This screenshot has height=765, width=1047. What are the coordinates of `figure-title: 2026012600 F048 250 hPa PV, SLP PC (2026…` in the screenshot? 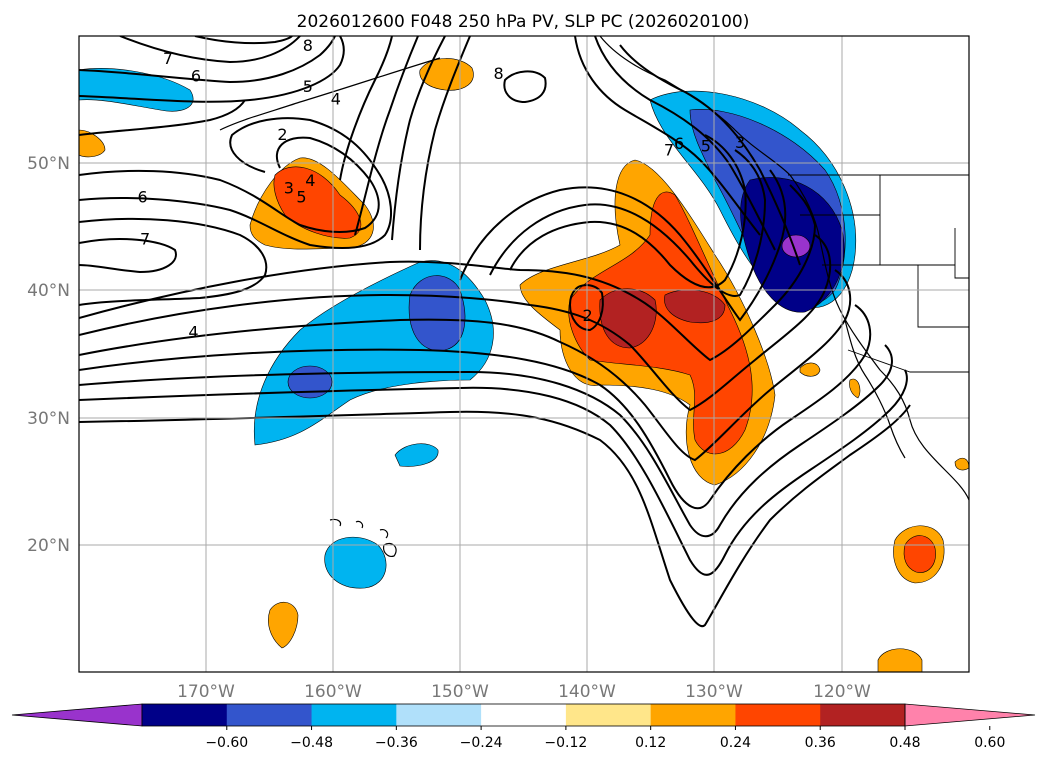 It's located at (523, 22).